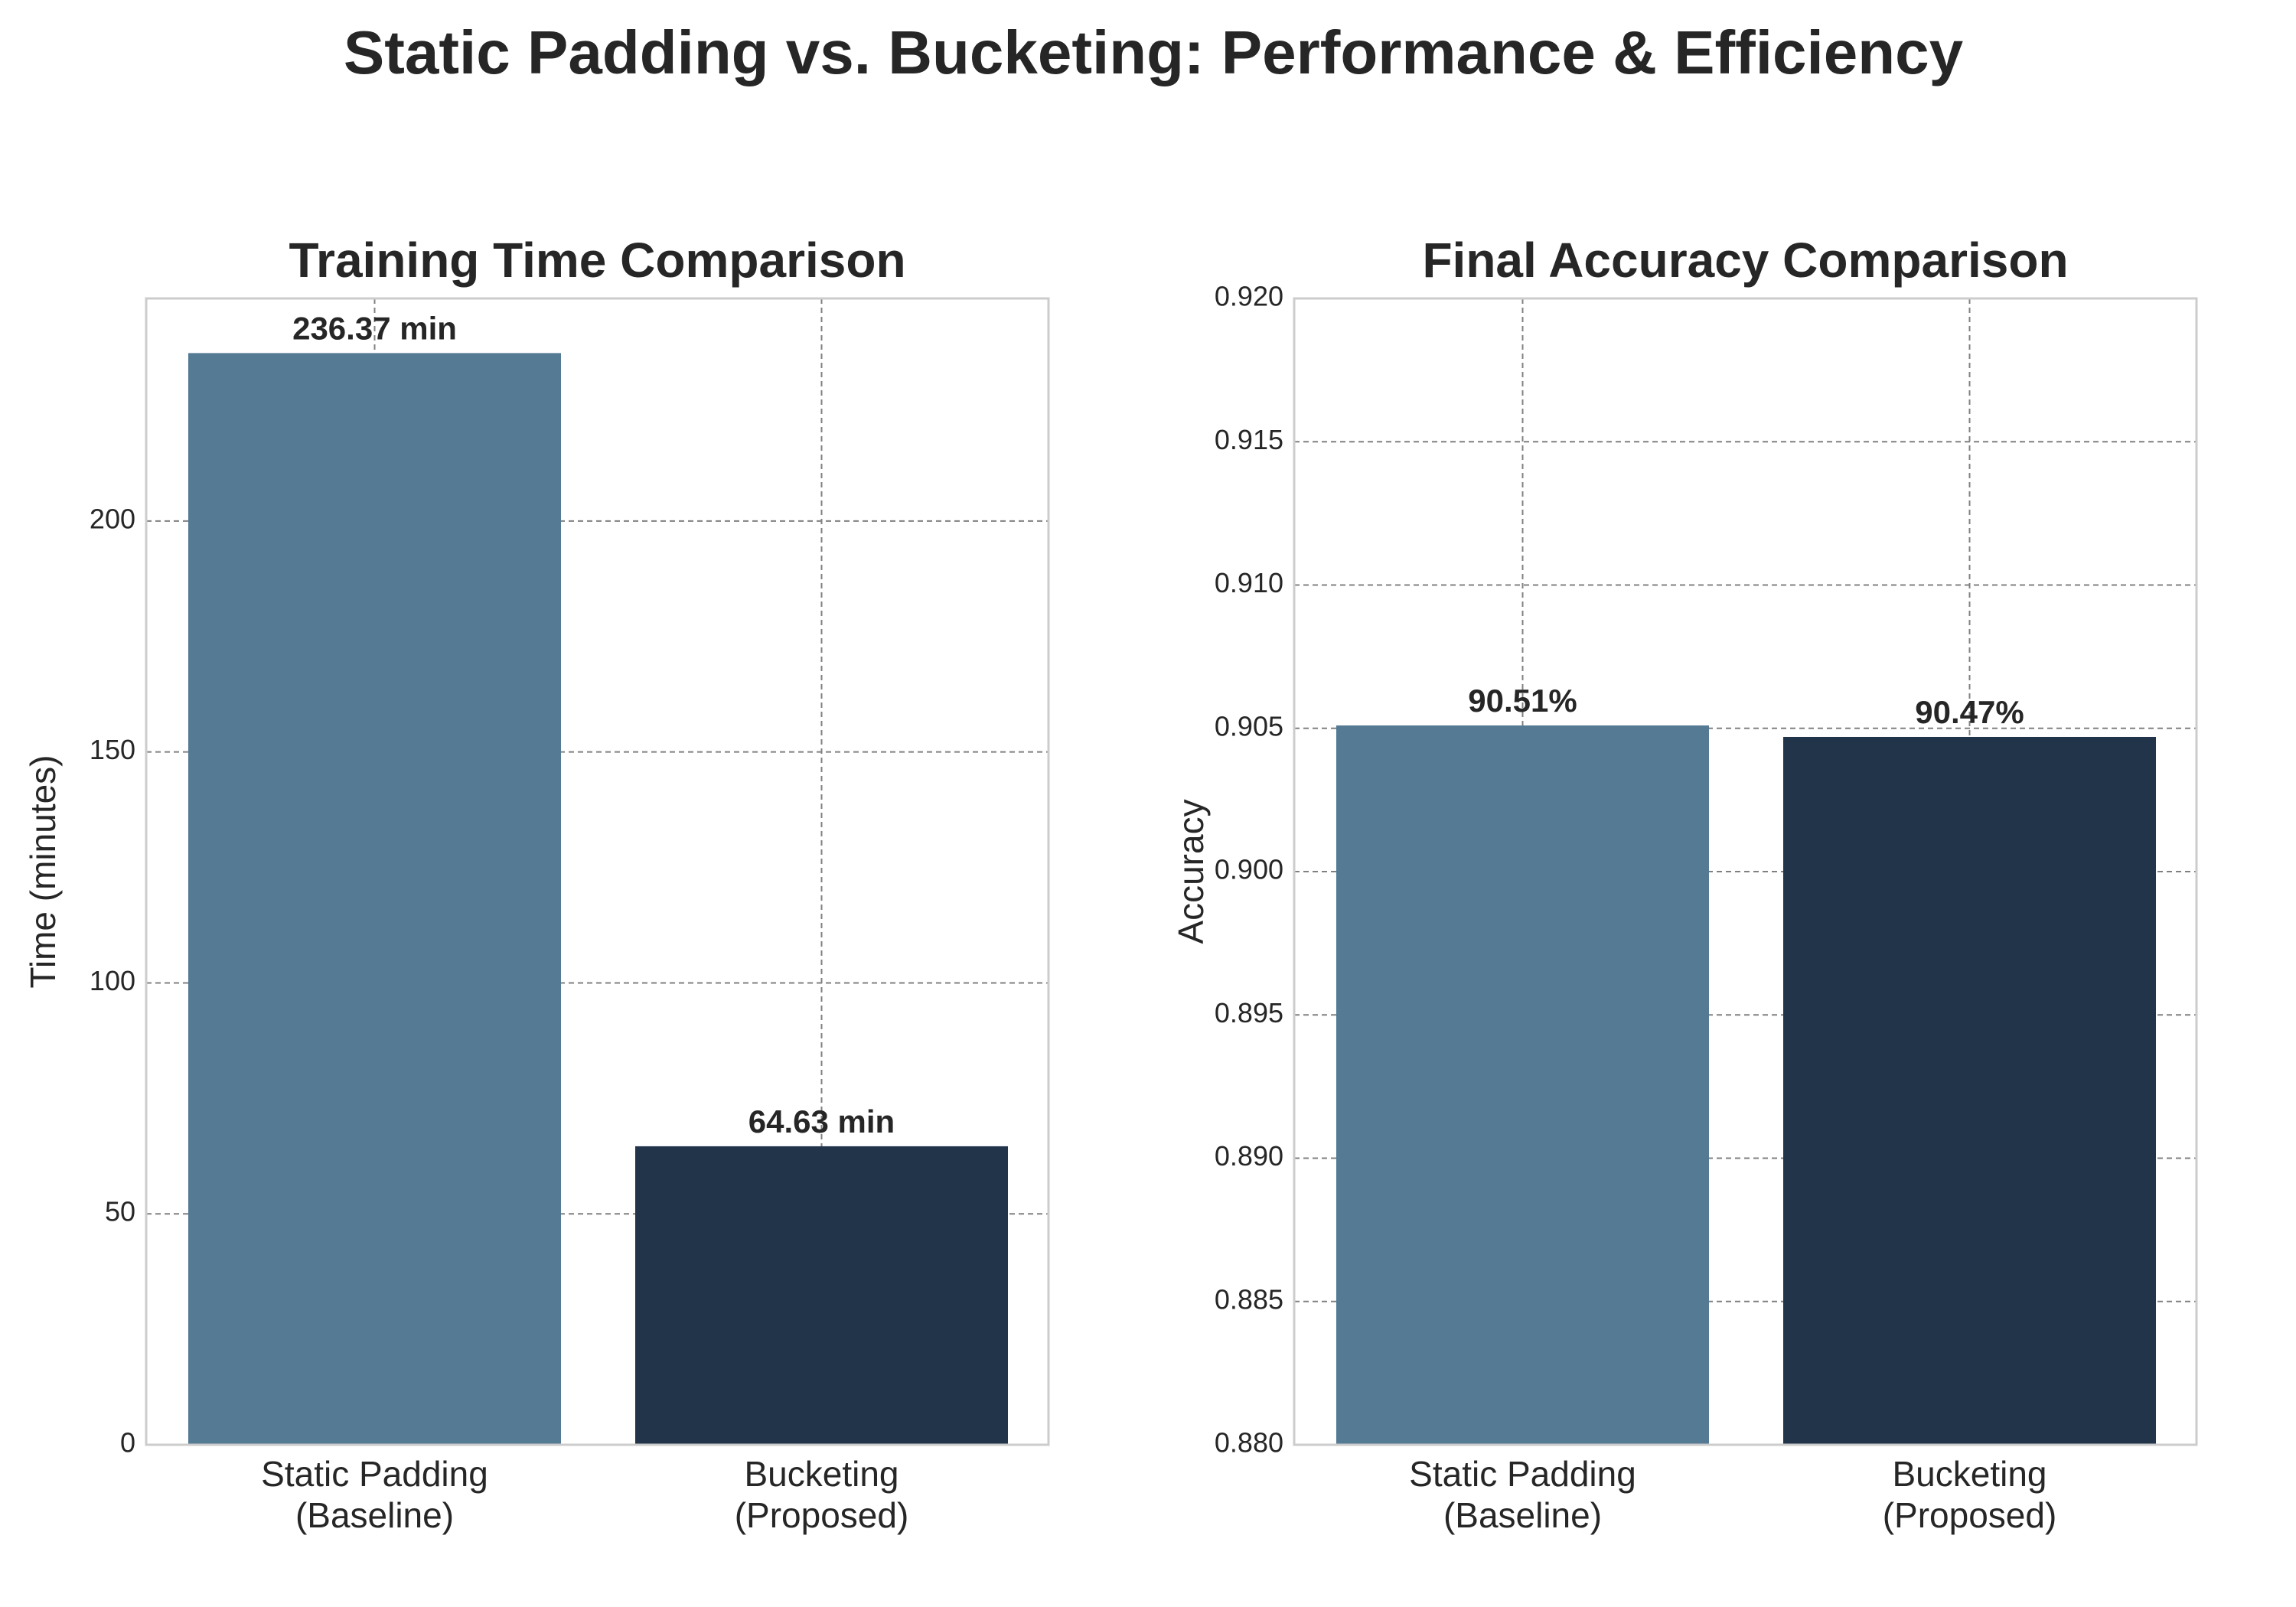 The width and height of the screenshot is (2296, 1607). Describe the element at coordinates (112, 981) in the screenshot. I see `y-tick-label: 100` at that location.